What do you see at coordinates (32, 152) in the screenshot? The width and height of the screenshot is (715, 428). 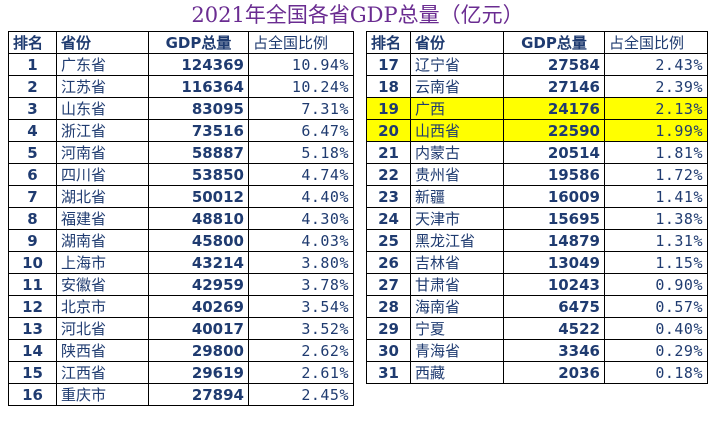 I see `cell-rank: 5` at bounding box center [32, 152].